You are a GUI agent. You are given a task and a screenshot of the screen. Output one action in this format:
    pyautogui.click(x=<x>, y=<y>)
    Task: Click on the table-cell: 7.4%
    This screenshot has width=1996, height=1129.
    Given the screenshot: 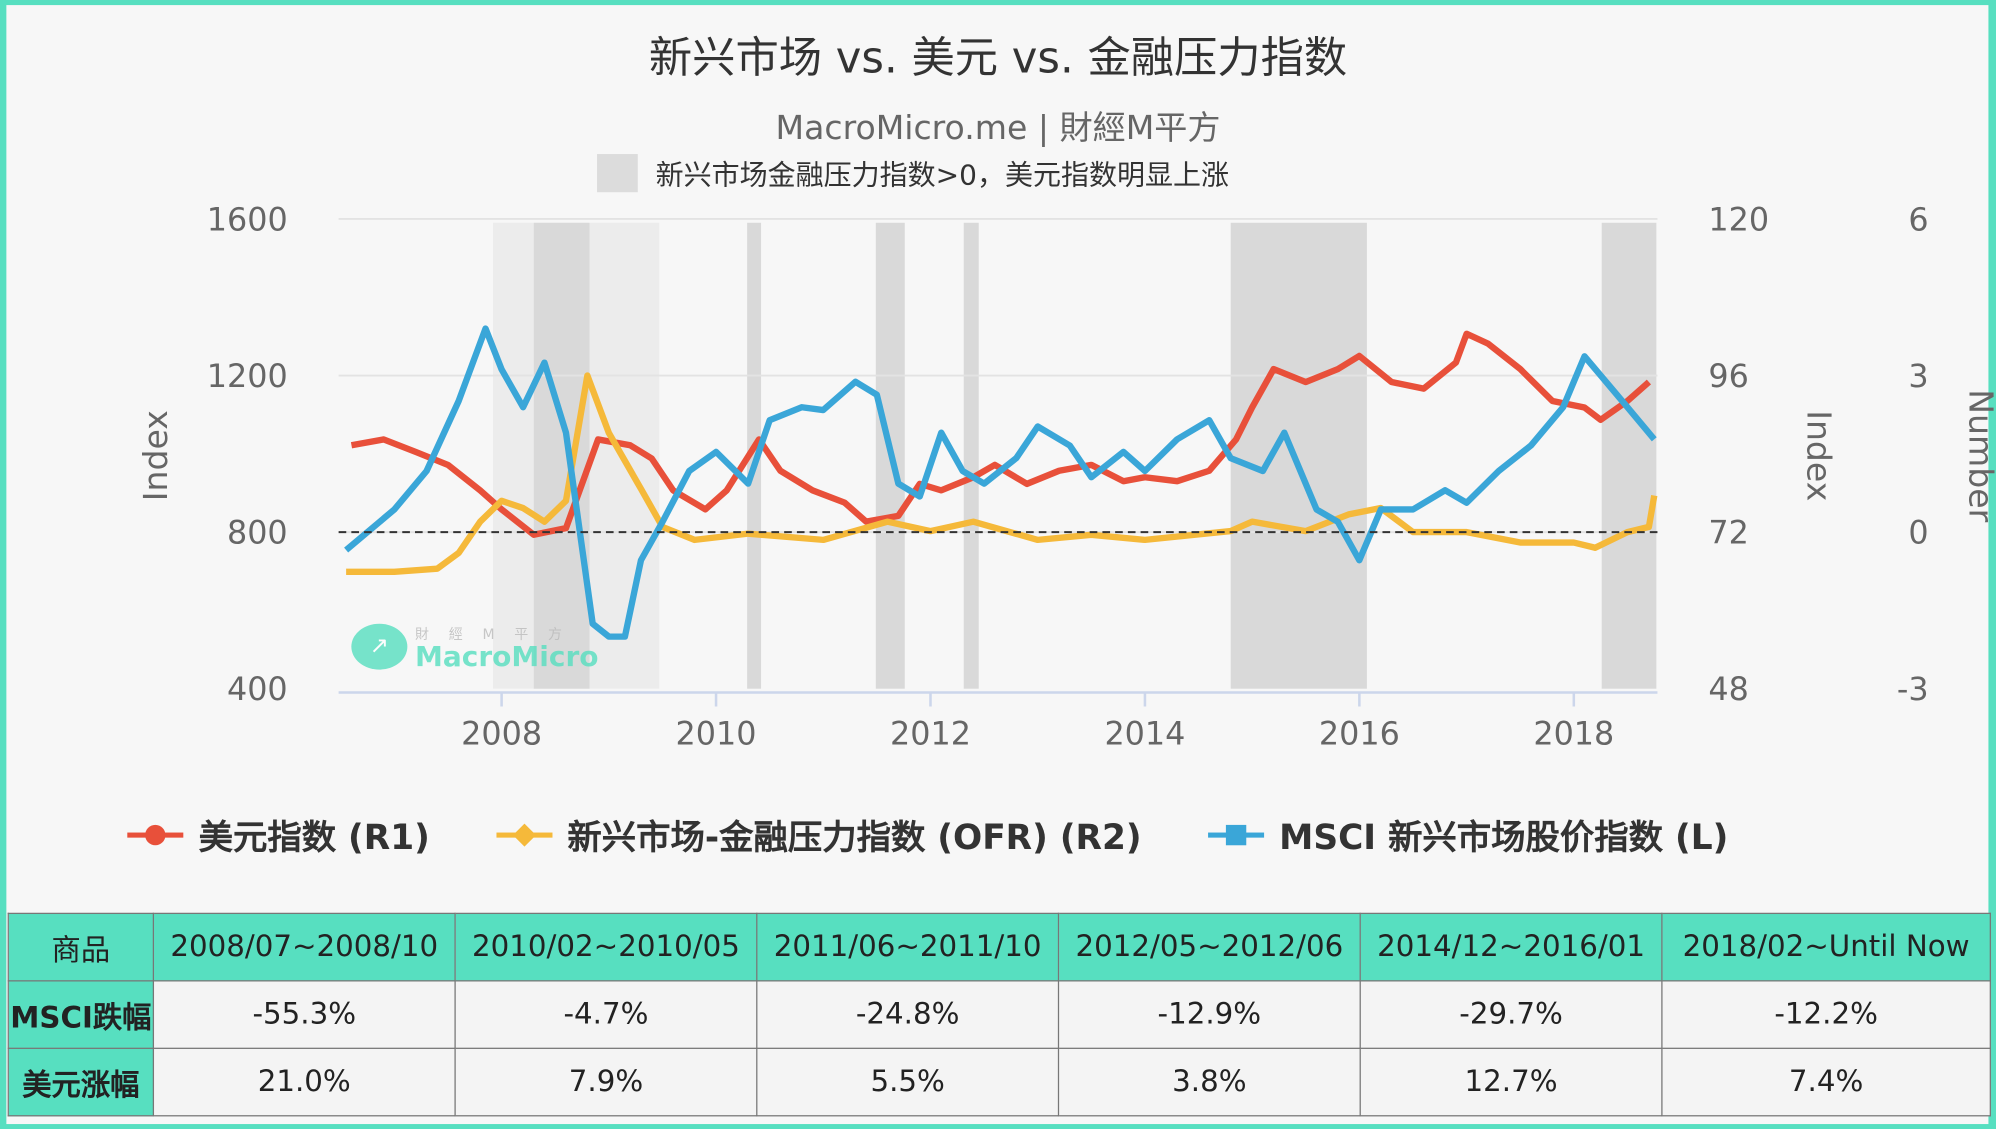 What is the action you would take?
    pyautogui.click(x=1826, y=1082)
    